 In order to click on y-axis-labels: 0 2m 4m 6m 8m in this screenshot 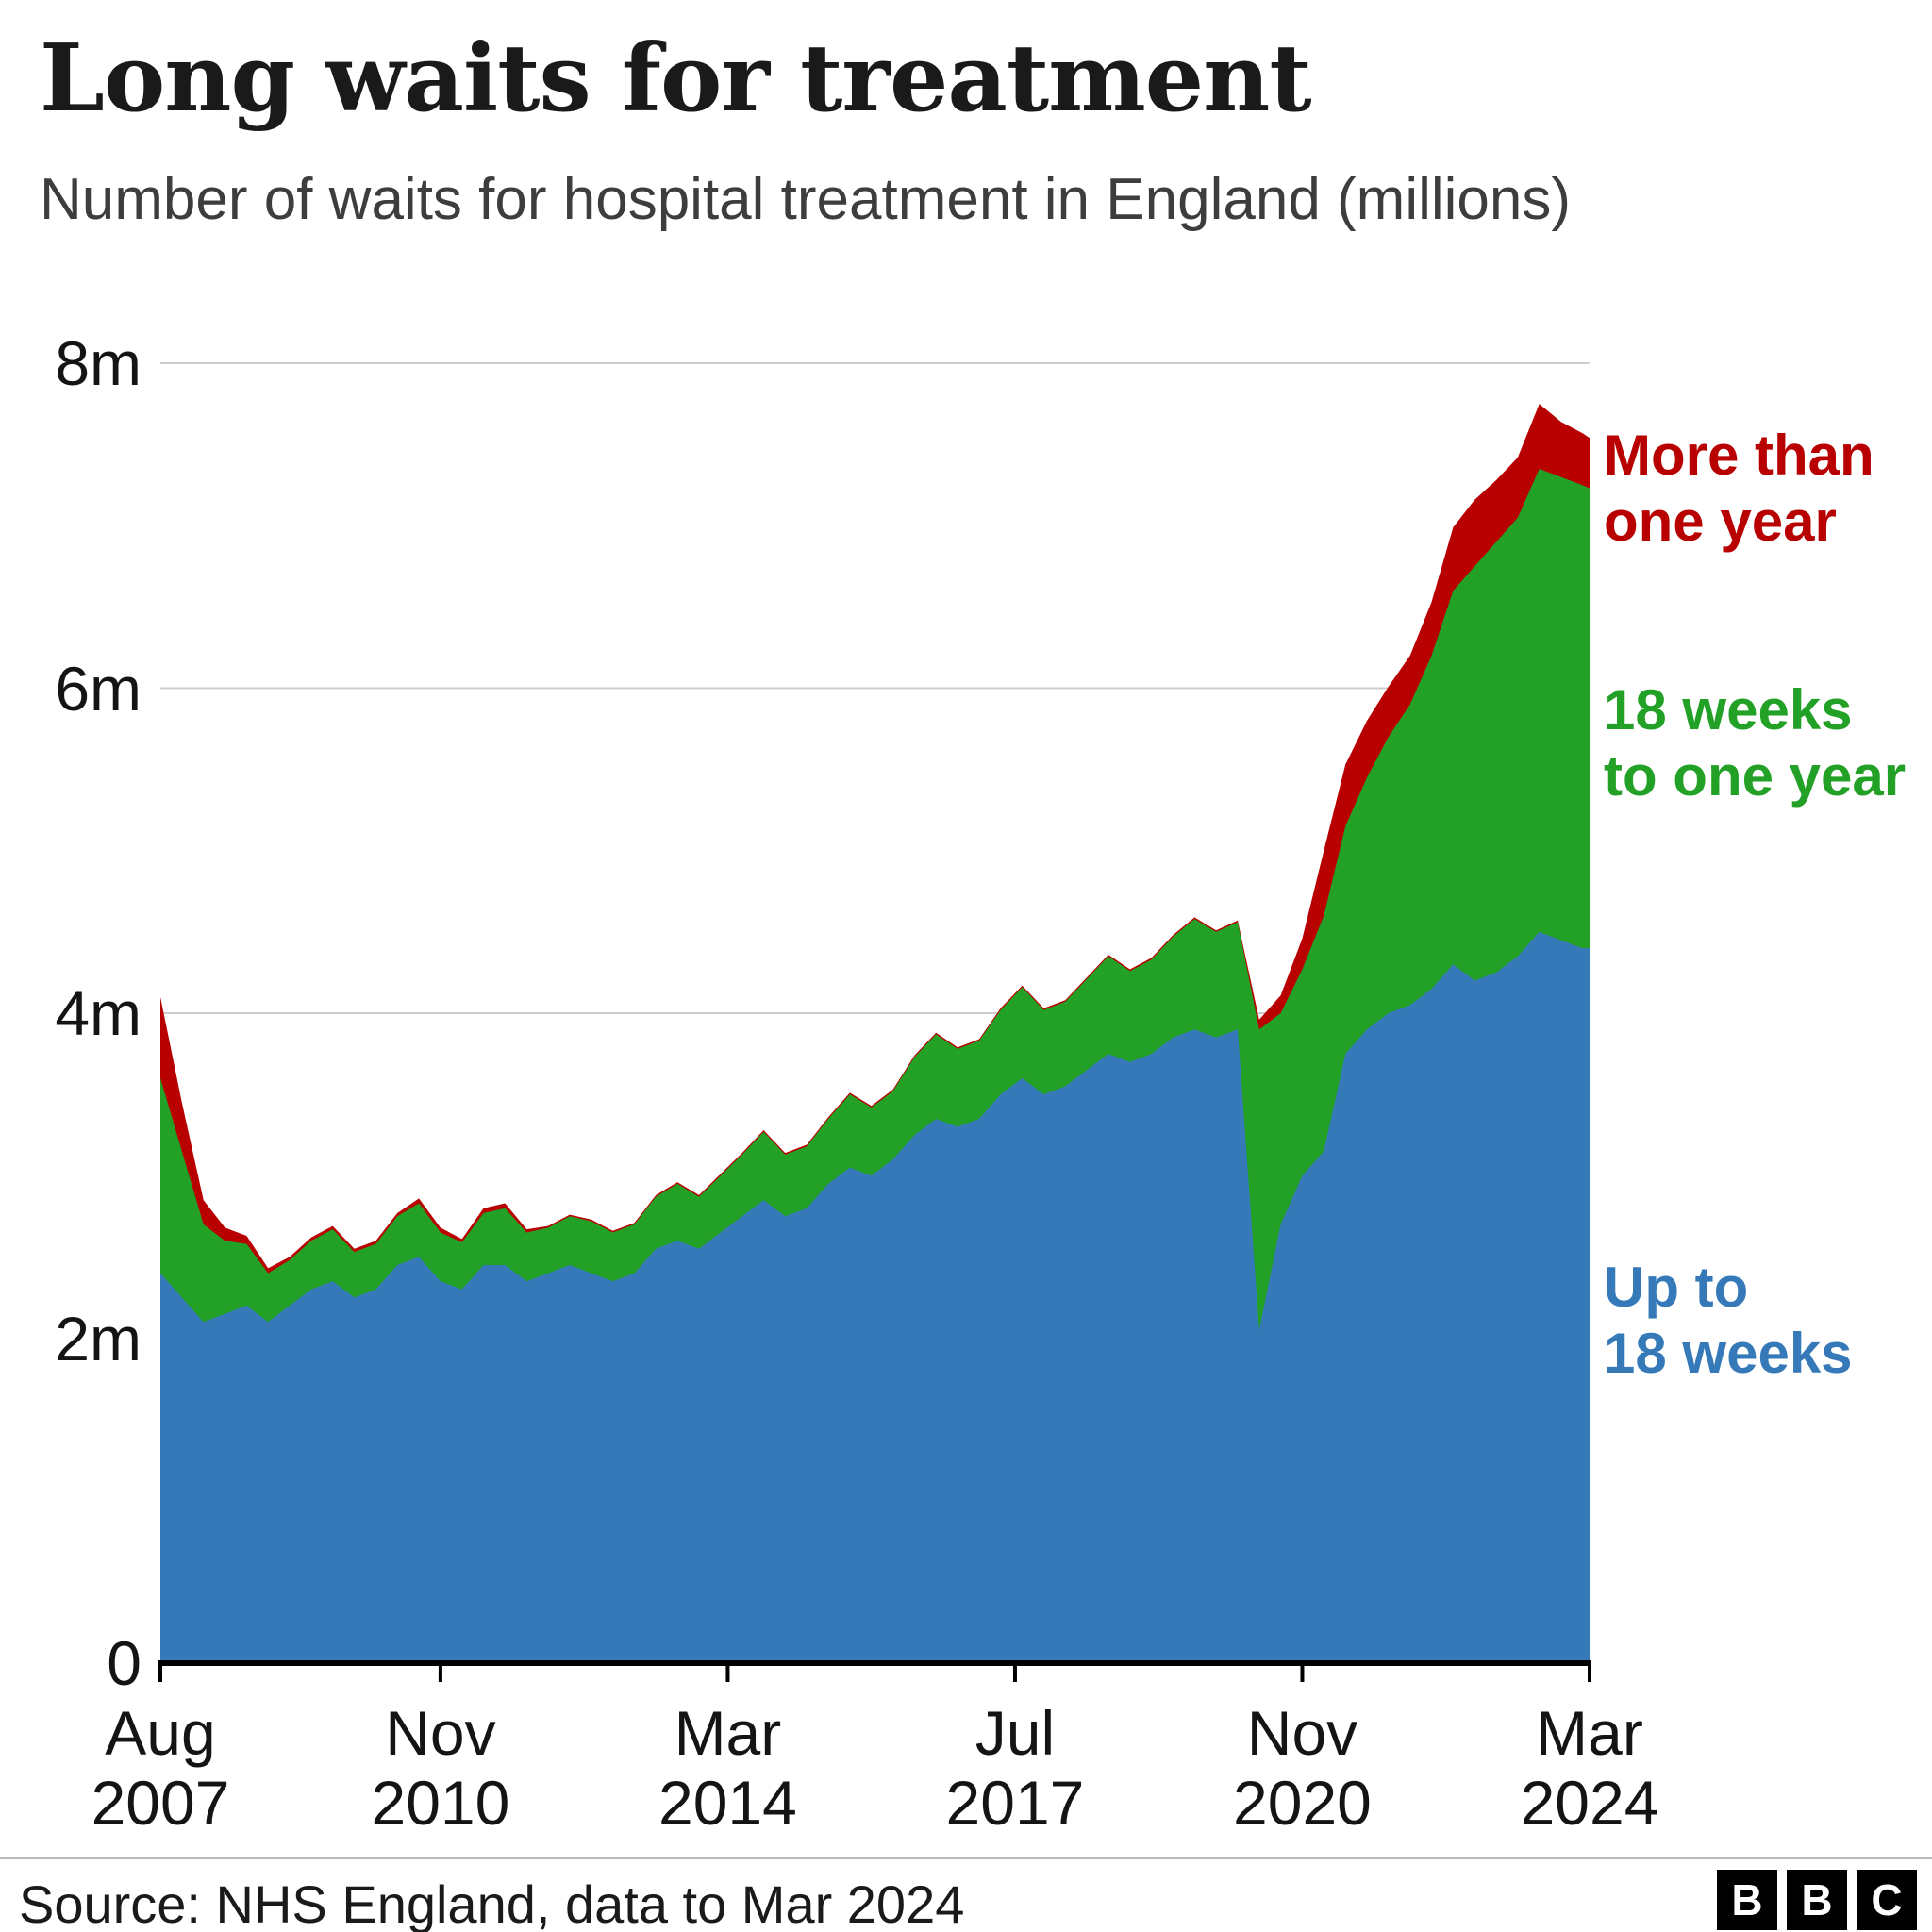, I will do `click(71, 966)`.